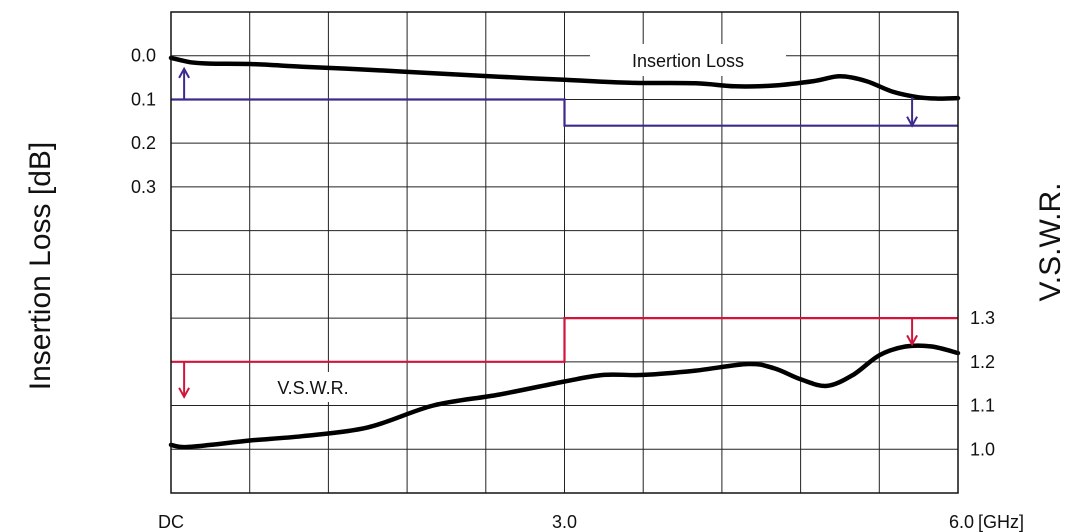  What do you see at coordinates (564, 78) in the screenshot?
I see `insertion-loss-curve` at bounding box center [564, 78].